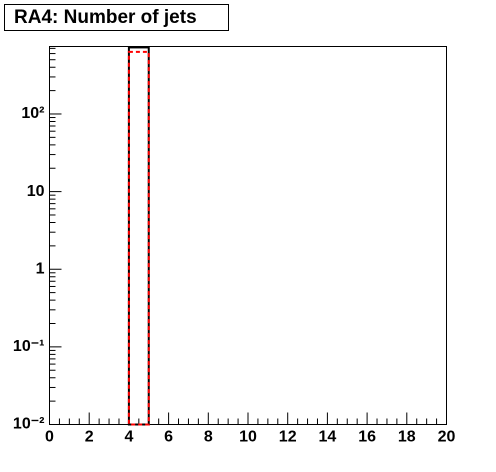  Describe the element at coordinates (29, 346) in the screenshot. I see `y-tick-label: 10⁻¹` at that location.